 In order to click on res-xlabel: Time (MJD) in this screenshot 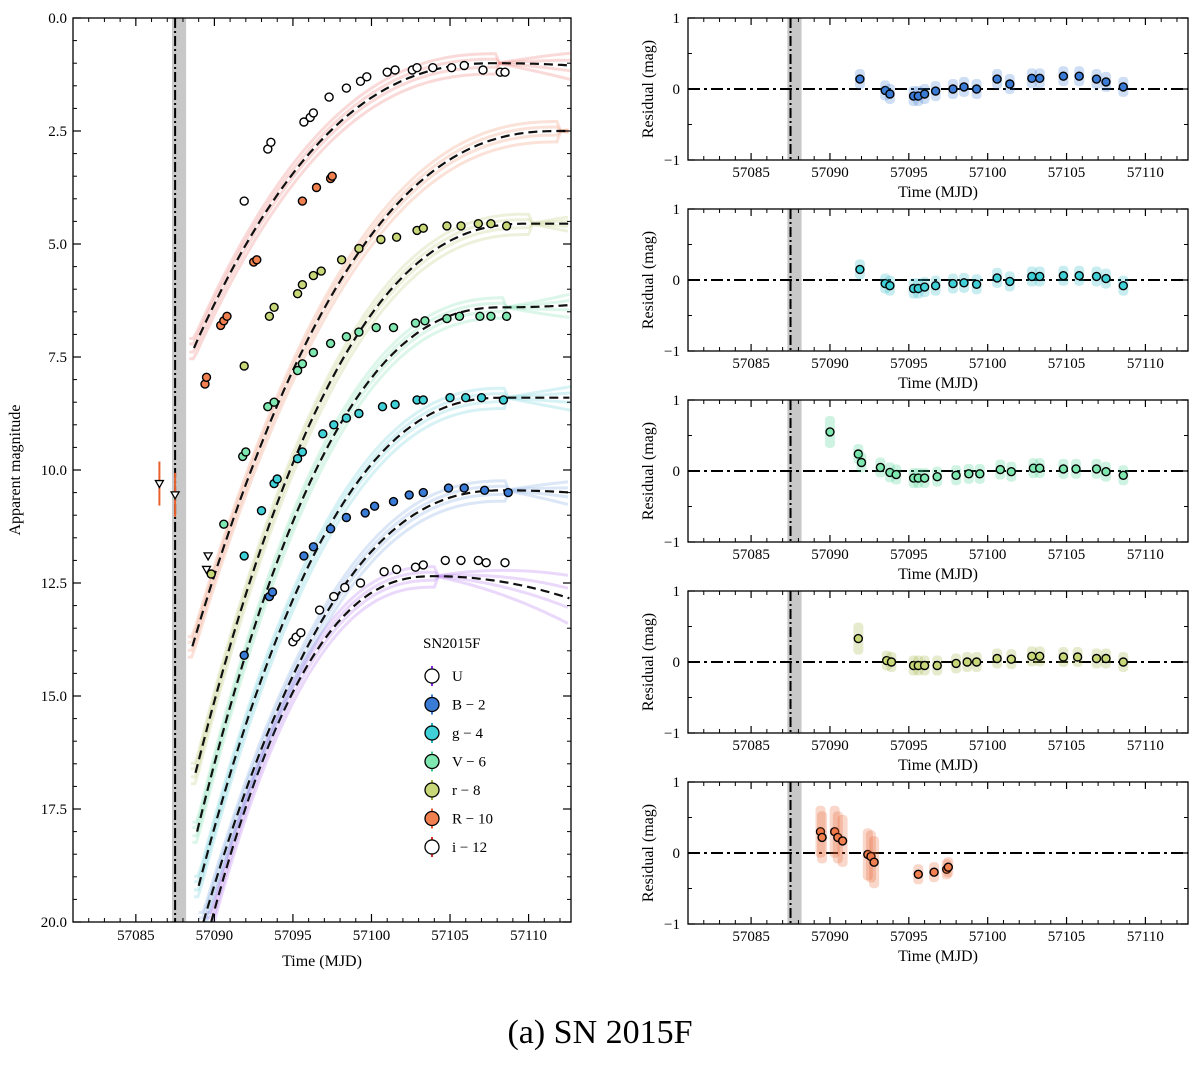, I will do `click(938, 574)`.